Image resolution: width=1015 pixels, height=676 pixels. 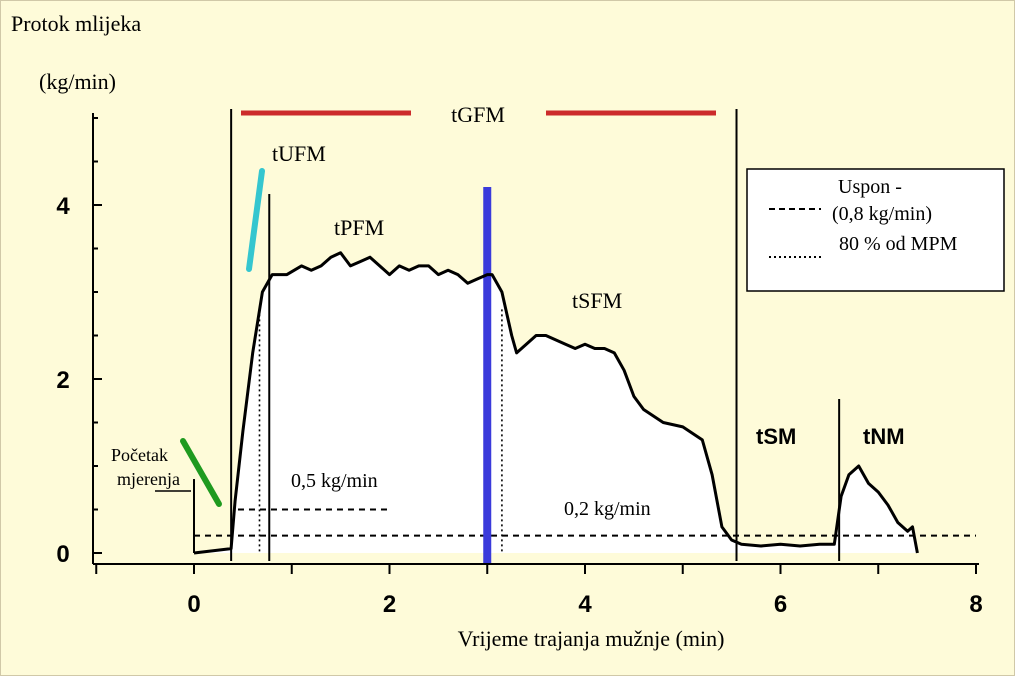 I want to click on x-tick-label: 0, so click(x=193, y=604).